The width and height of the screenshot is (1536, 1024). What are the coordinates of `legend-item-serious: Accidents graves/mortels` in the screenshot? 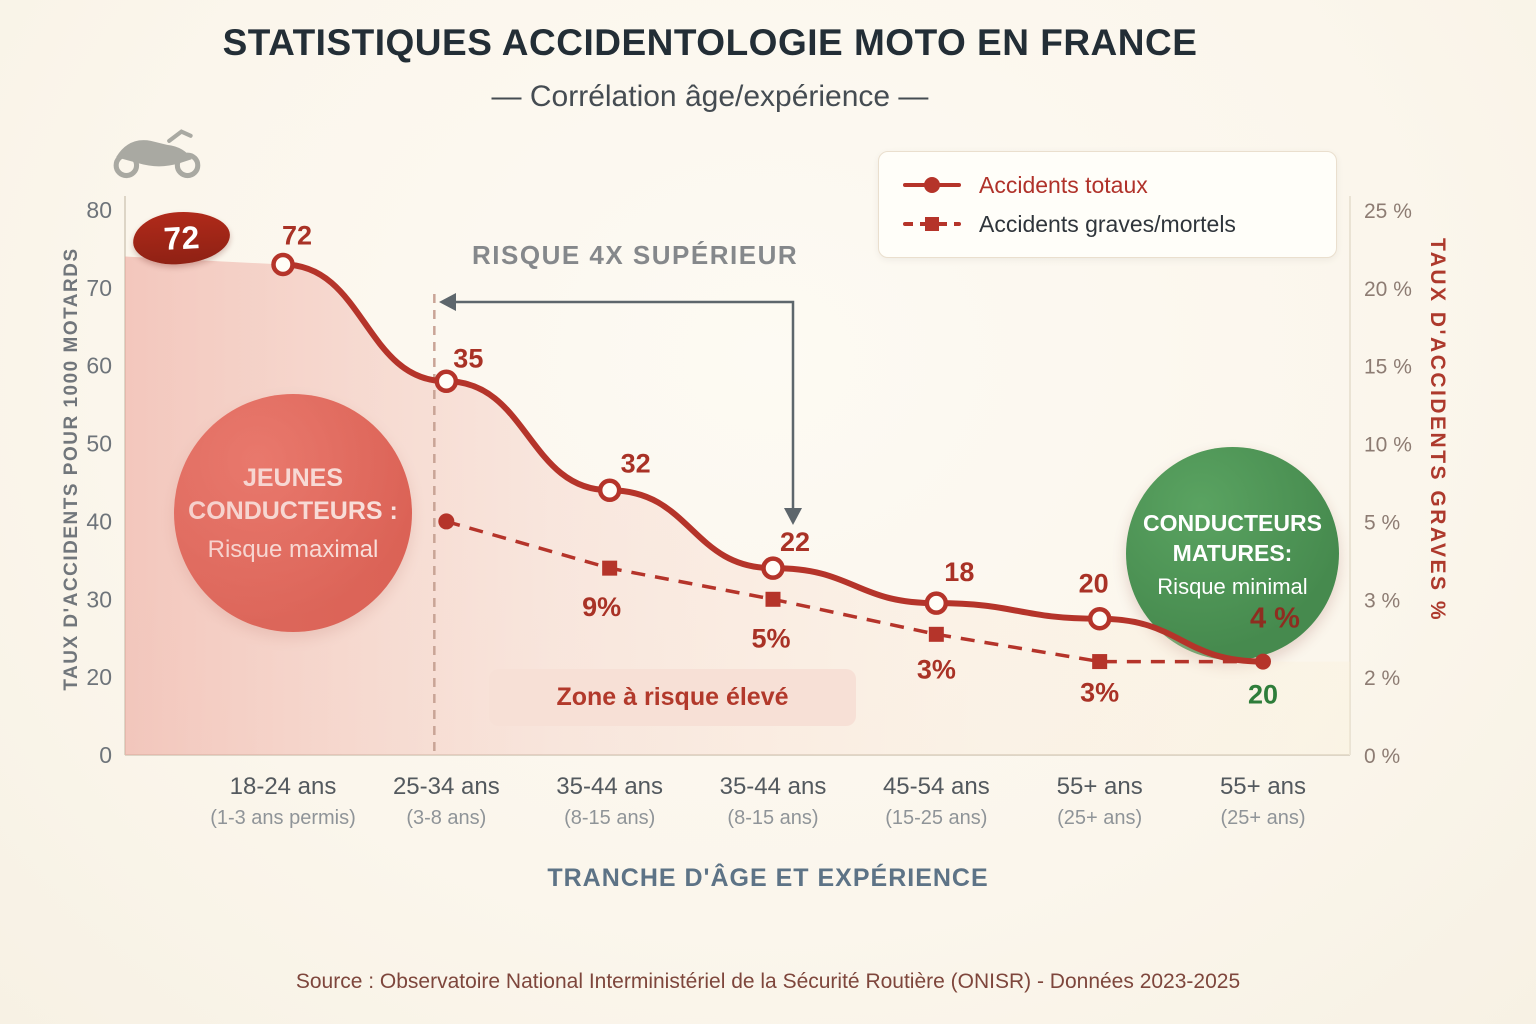 It's located at (1119, 224).